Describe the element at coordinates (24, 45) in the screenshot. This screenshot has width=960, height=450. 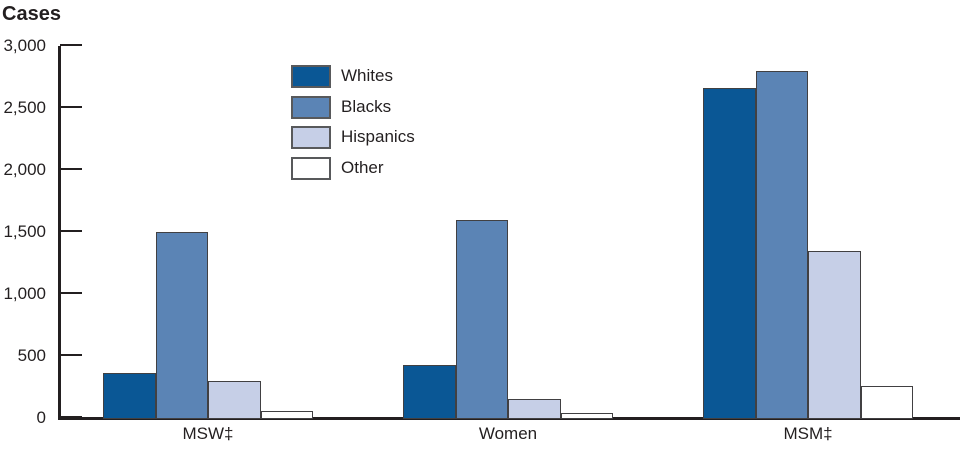
I see `y-tick-label: 3,000` at that location.